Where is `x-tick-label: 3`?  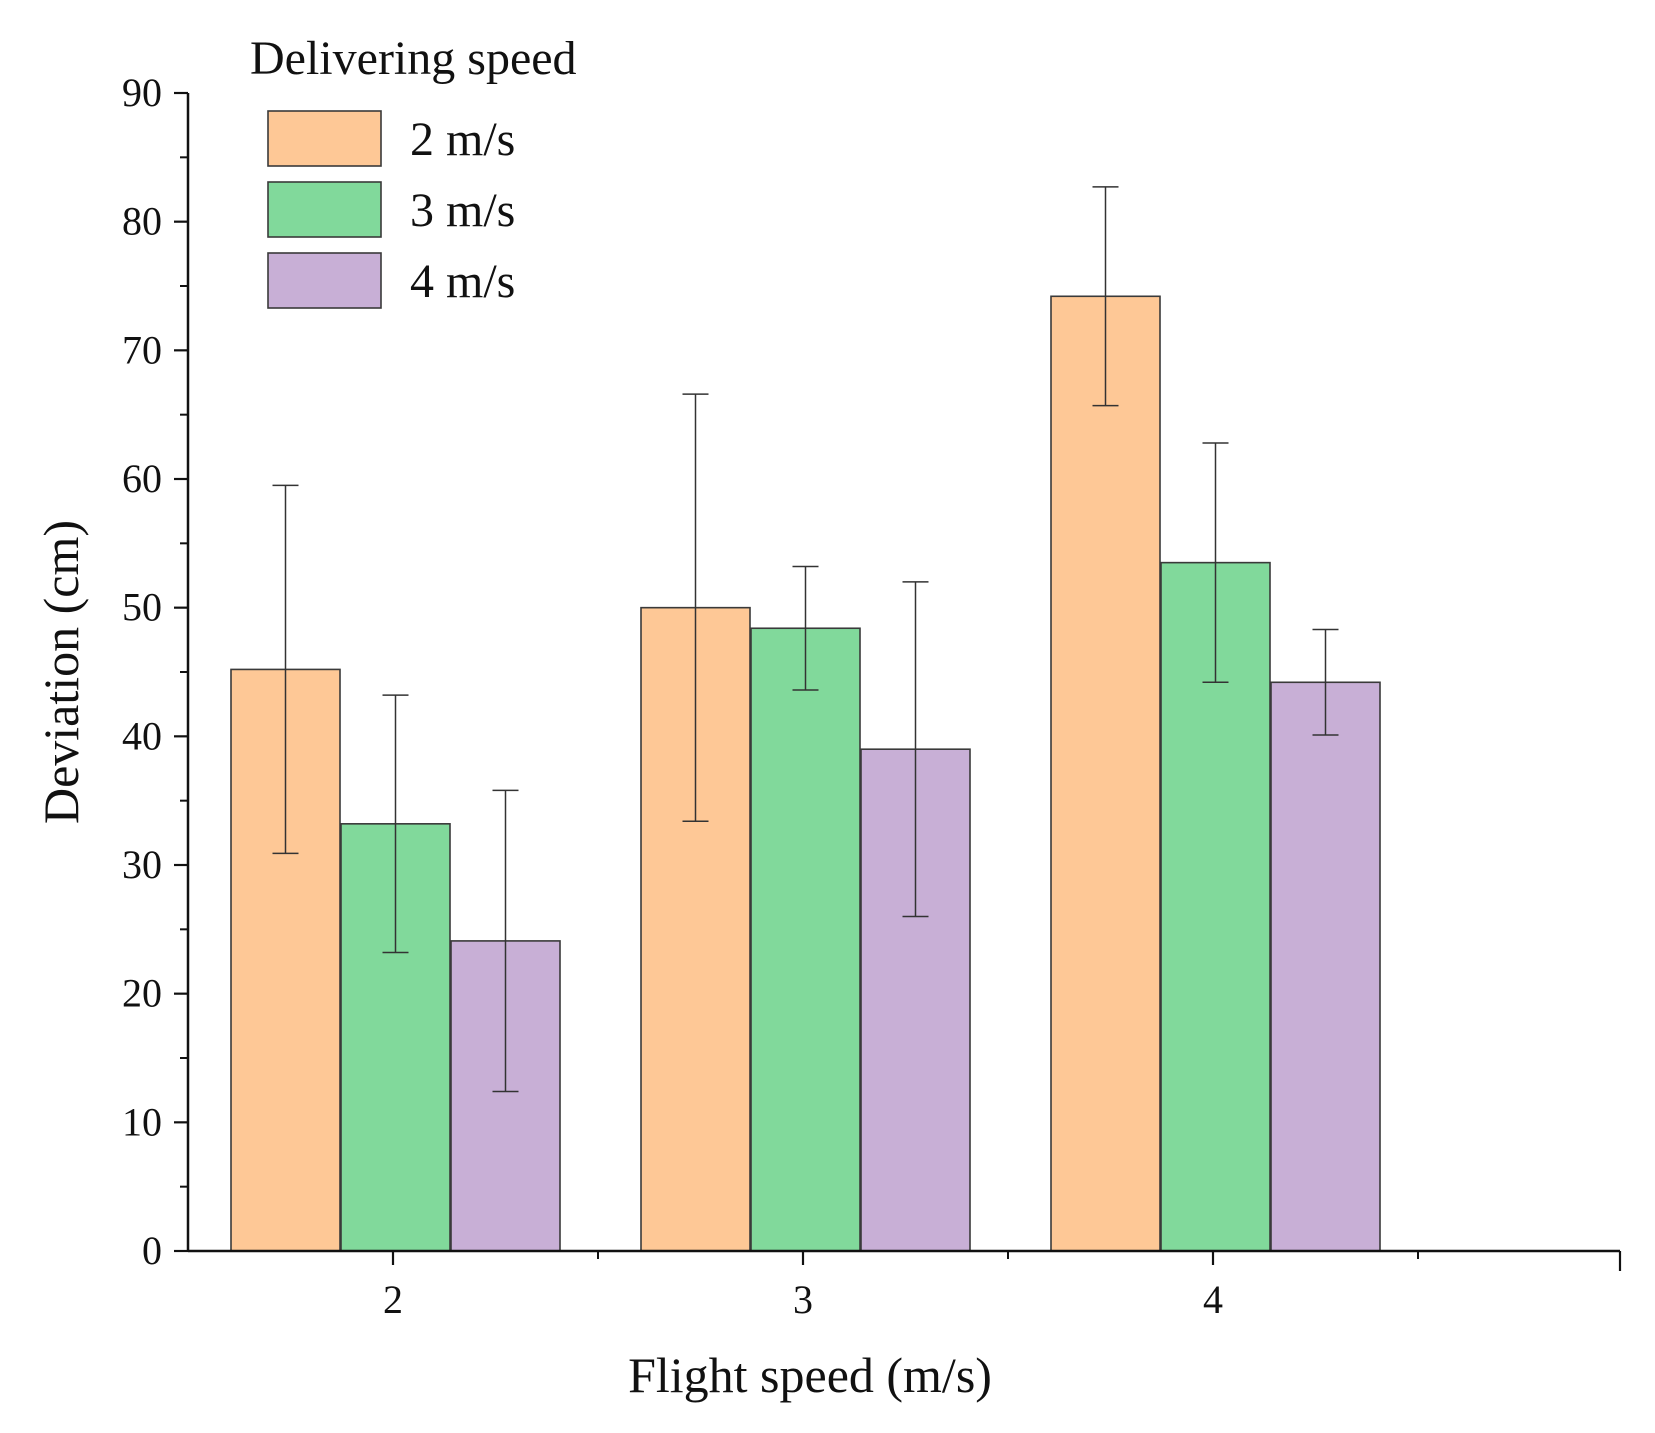
x-tick-label: 3 is located at coordinates (803, 1299).